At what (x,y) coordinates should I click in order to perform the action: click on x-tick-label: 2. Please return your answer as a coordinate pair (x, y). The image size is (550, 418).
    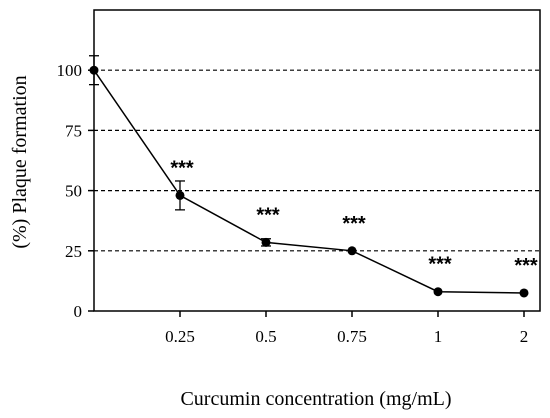
    Looking at the image, I should click on (524, 336).